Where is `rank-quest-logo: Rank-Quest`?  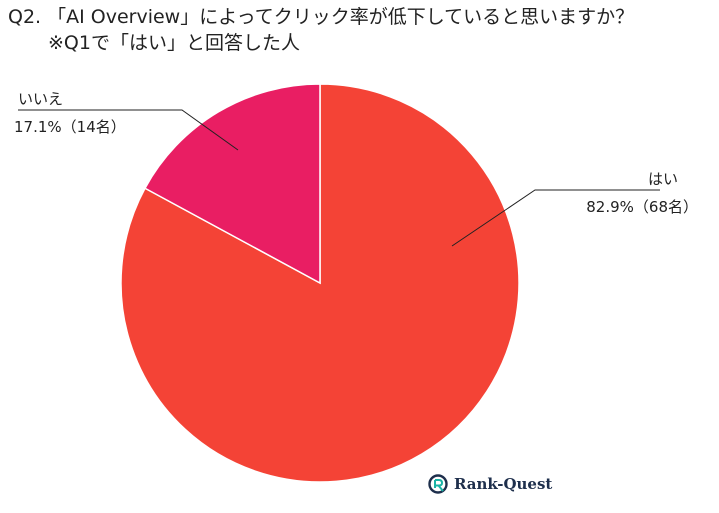
rank-quest-logo: Rank-Quest is located at coordinates (490, 484).